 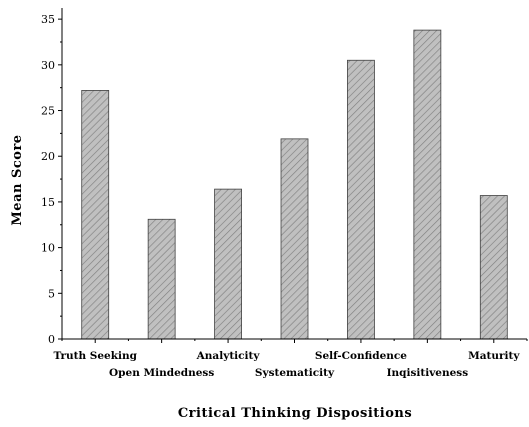 I want to click on x-tick-label: Inqisitiveness, so click(x=428, y=373).